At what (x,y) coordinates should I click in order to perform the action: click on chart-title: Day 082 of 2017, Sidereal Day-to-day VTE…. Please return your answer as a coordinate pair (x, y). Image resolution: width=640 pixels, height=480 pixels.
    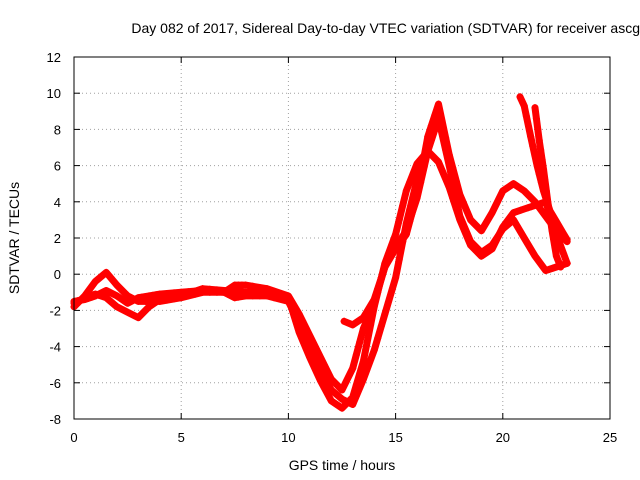
    Looking at the image, I should click on (385, 28).